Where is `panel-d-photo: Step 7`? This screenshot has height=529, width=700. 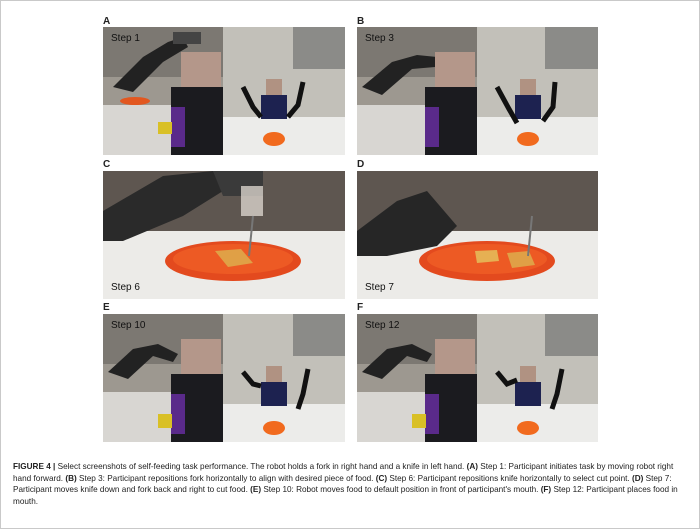 panel-d-photo: Step 7 is located at coordinates (477, 235).